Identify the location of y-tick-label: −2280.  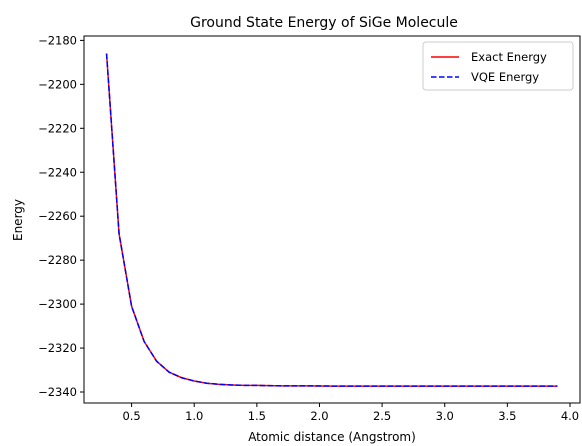
(57, 260).